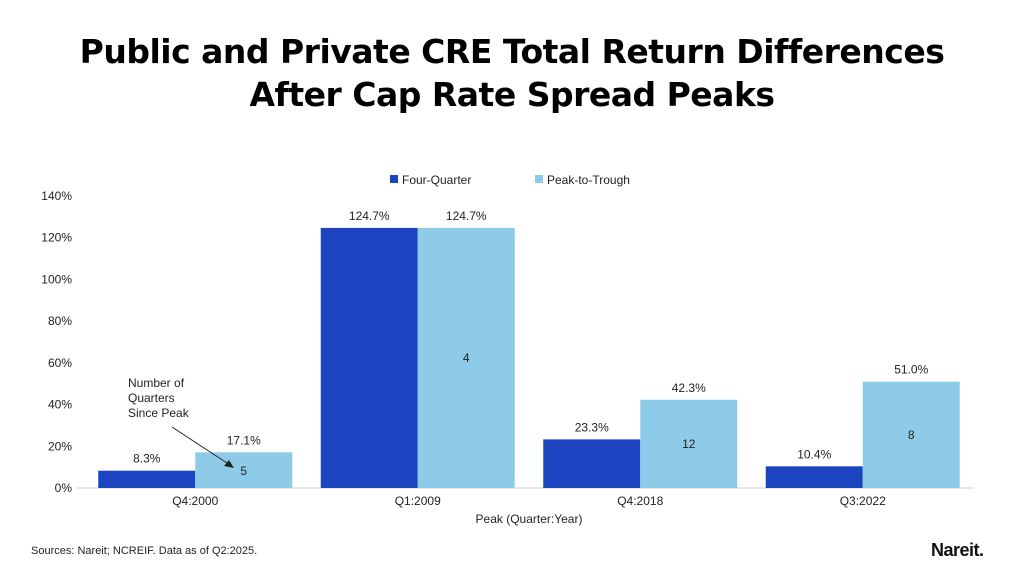 This screenshot has width=1024, height=576. What do you see at coordinates (201, 446) in the screenshot?
I see `annotation-arrow-line` at bounding box center [201, 446].